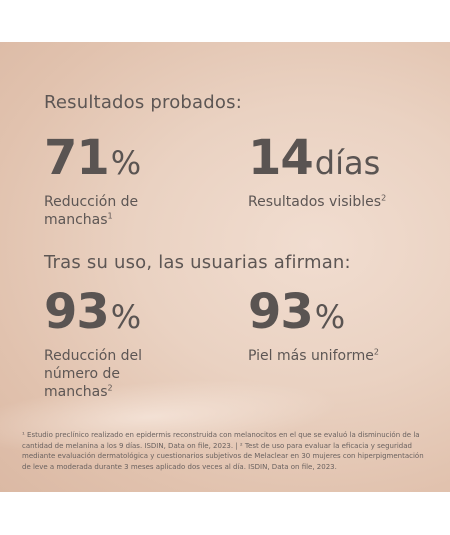 The image size is (450, 535). What do you see at coordinates (91, 211) in the screenshot?
I see `stat-description: Reducción de manchas1` at bounding box center [91, 211].